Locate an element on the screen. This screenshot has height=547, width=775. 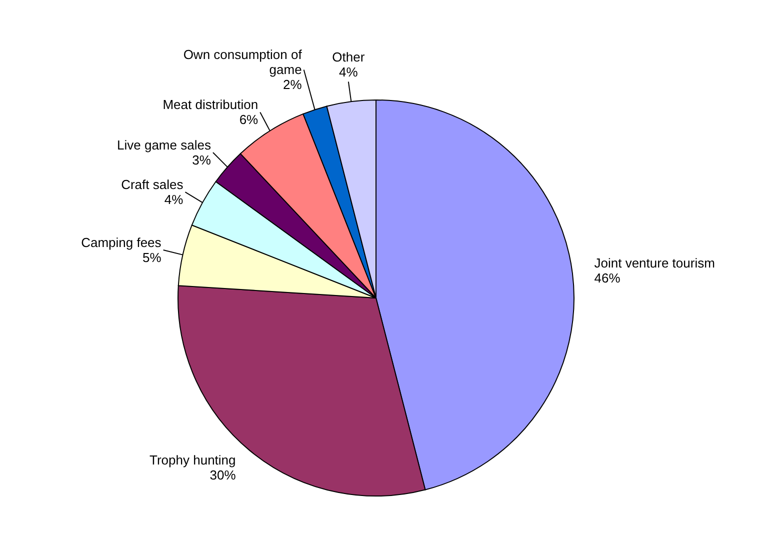
data-label: 6% is located at coordinates (249, 120).